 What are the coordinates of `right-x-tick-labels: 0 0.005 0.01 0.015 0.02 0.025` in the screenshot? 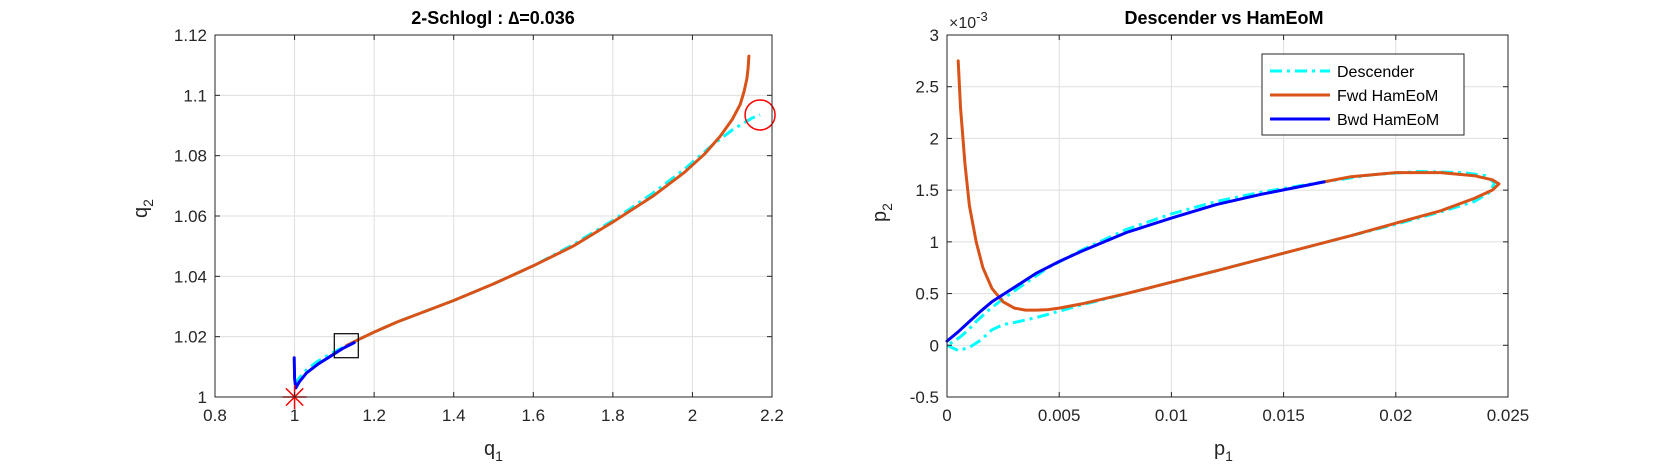 It's located at (1235, 415).